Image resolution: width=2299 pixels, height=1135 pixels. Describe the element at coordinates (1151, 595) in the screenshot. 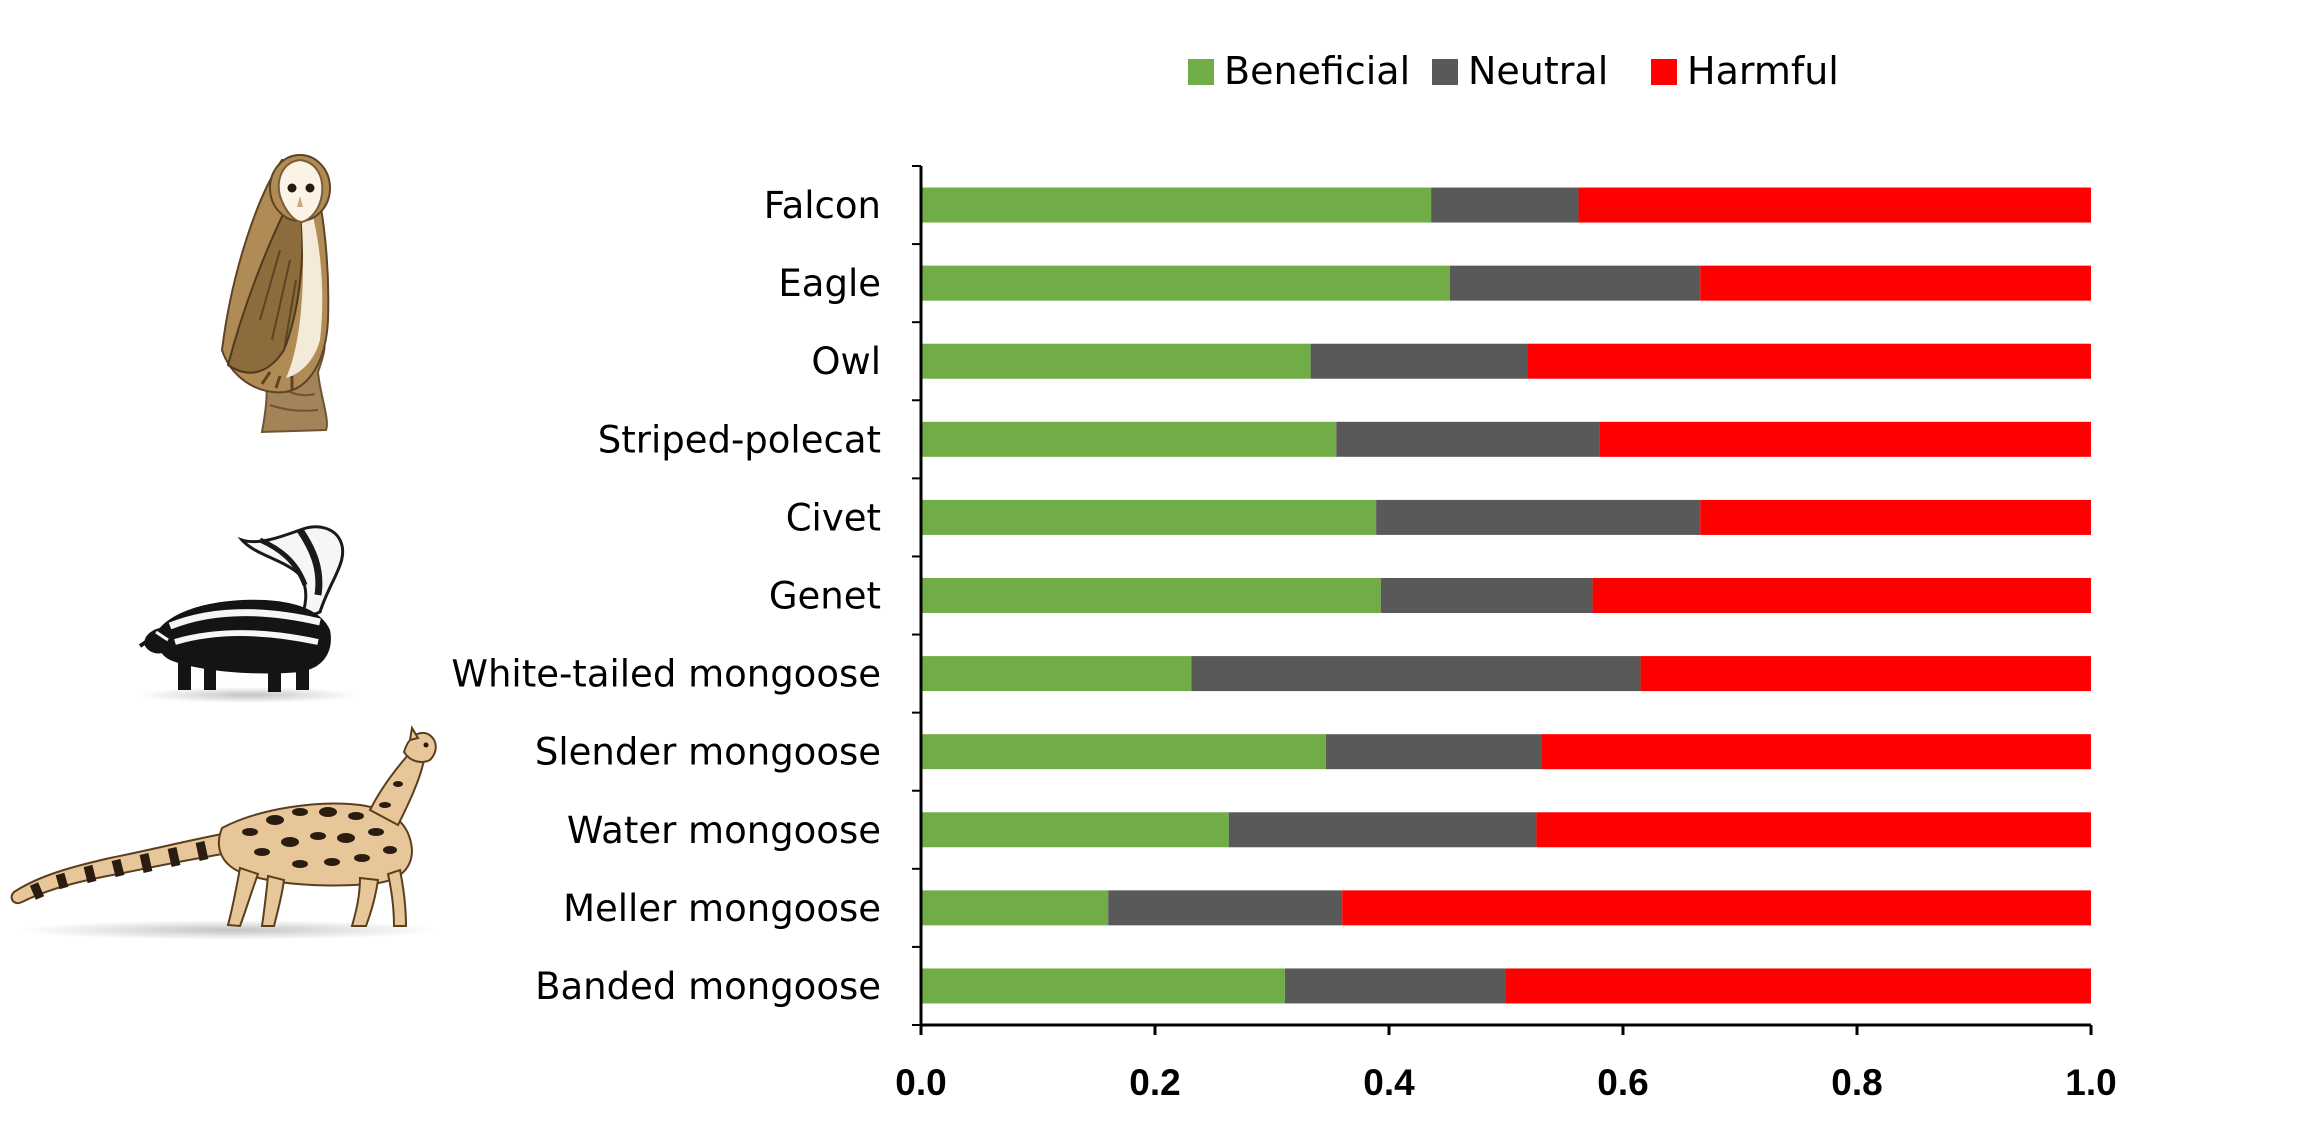

I see `bar-beneficial-genet` at that location.